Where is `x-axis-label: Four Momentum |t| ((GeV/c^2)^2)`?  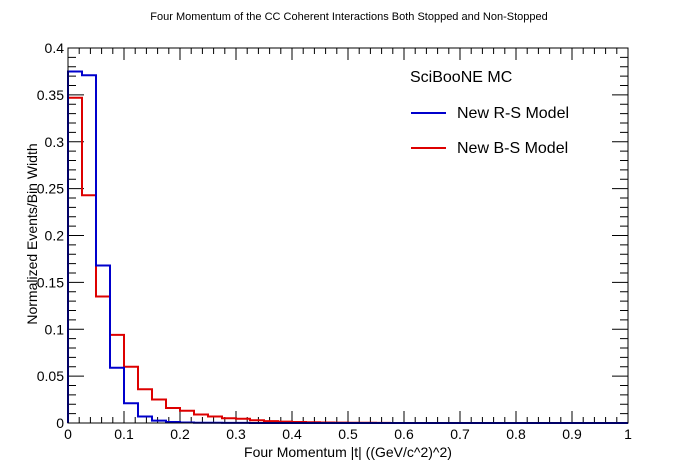 x-axis-label: Four Momentum |t| ((GeV/c^2)^2) is located at coordinates (348, 452).